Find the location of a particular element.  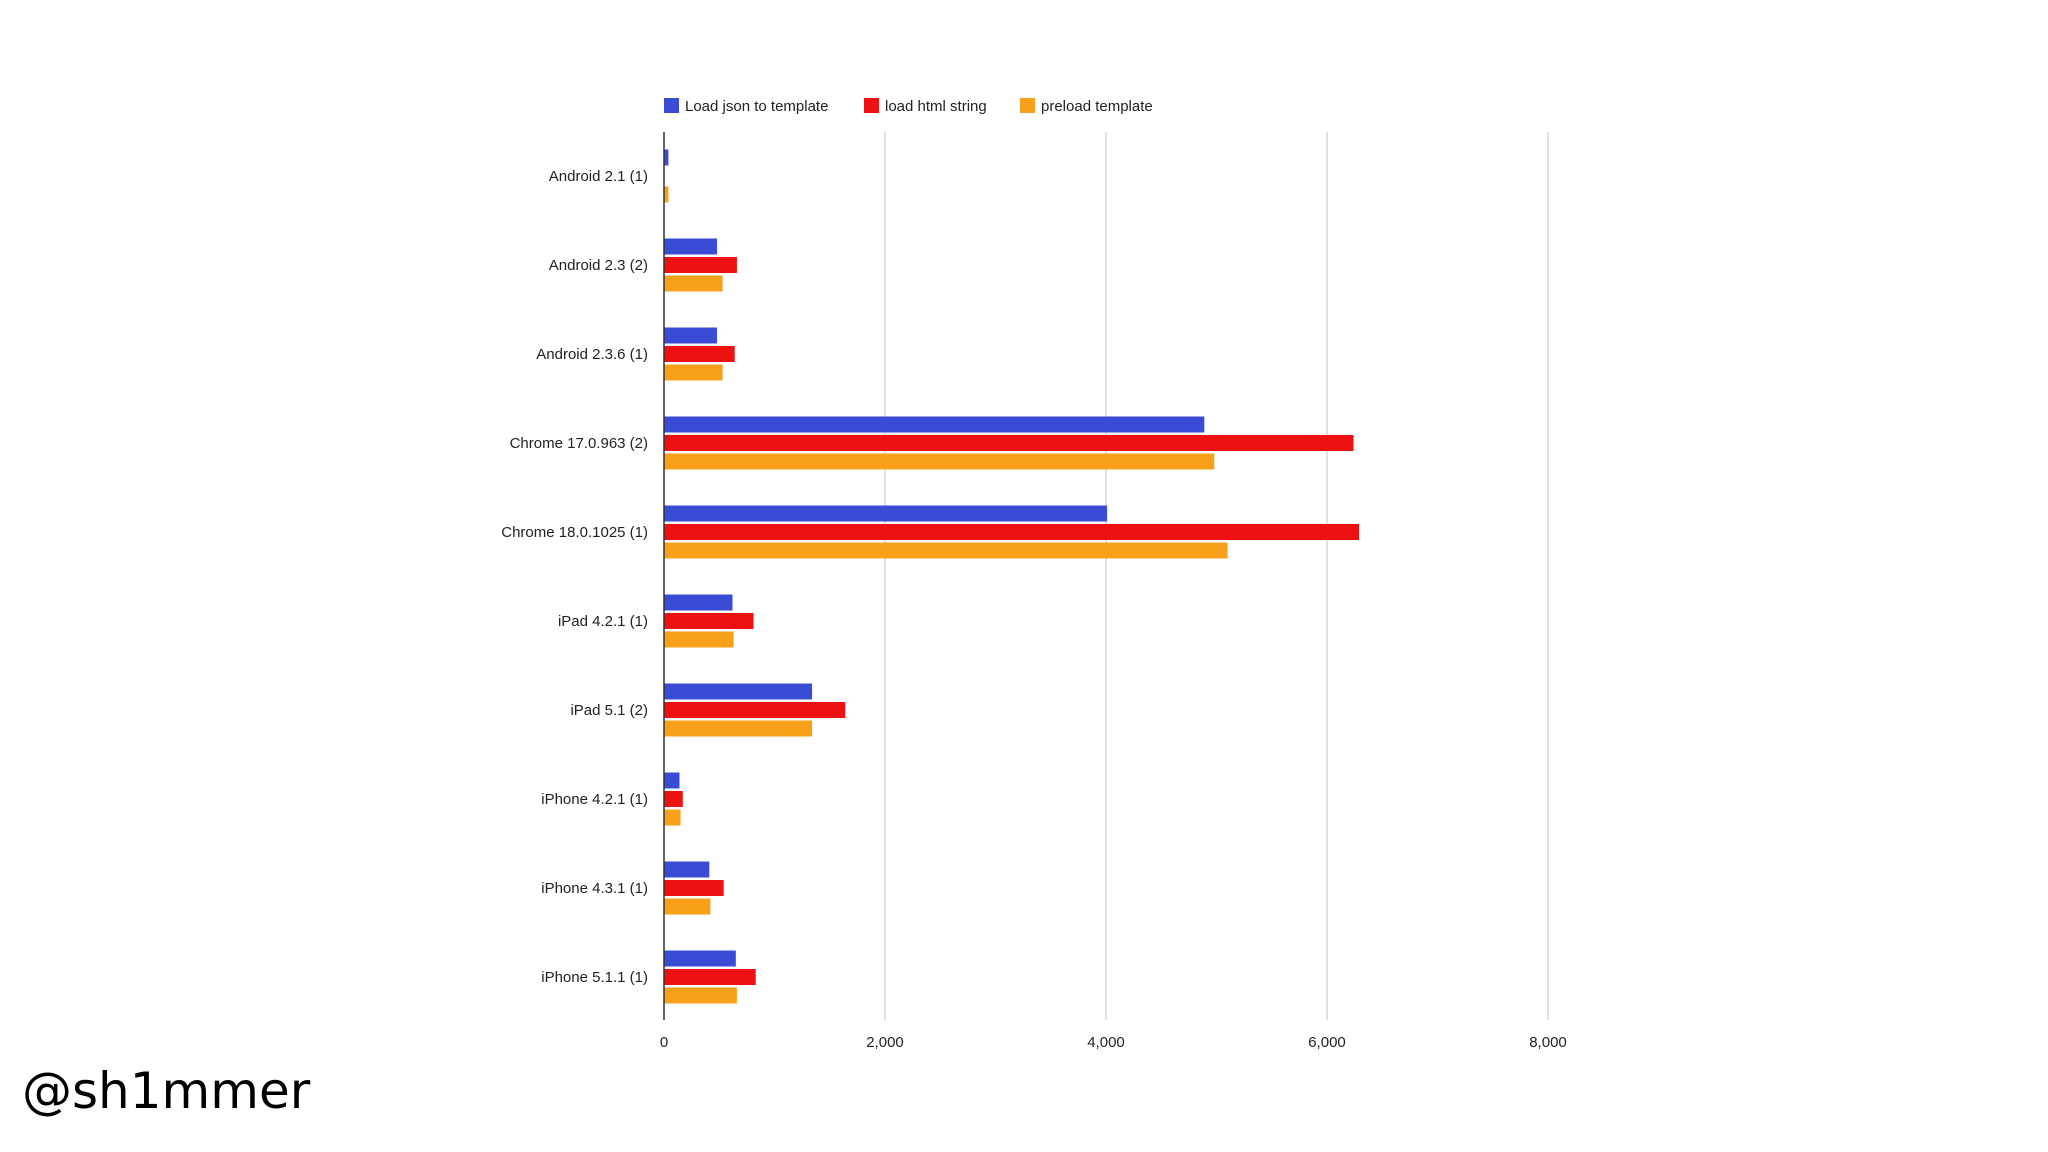

author-credit: @sh1mmer is located at coordinates (166, 1091).